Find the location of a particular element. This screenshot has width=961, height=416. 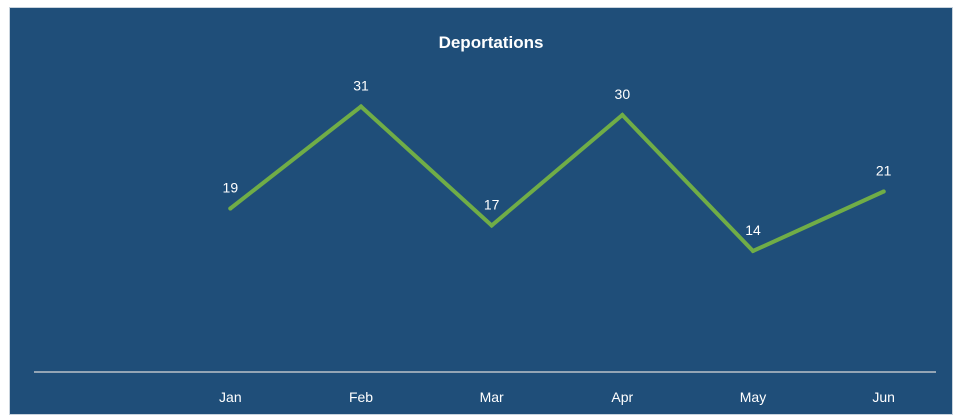

data-point-jun is located at coordinates (883, 191).